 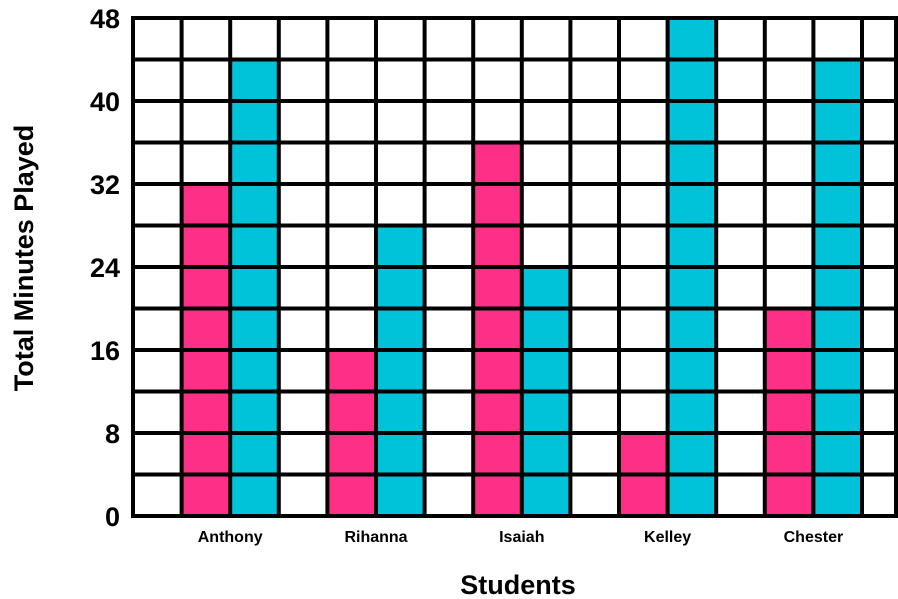 I want to click on y-tick-label: 16, so click(x=105, y=351).